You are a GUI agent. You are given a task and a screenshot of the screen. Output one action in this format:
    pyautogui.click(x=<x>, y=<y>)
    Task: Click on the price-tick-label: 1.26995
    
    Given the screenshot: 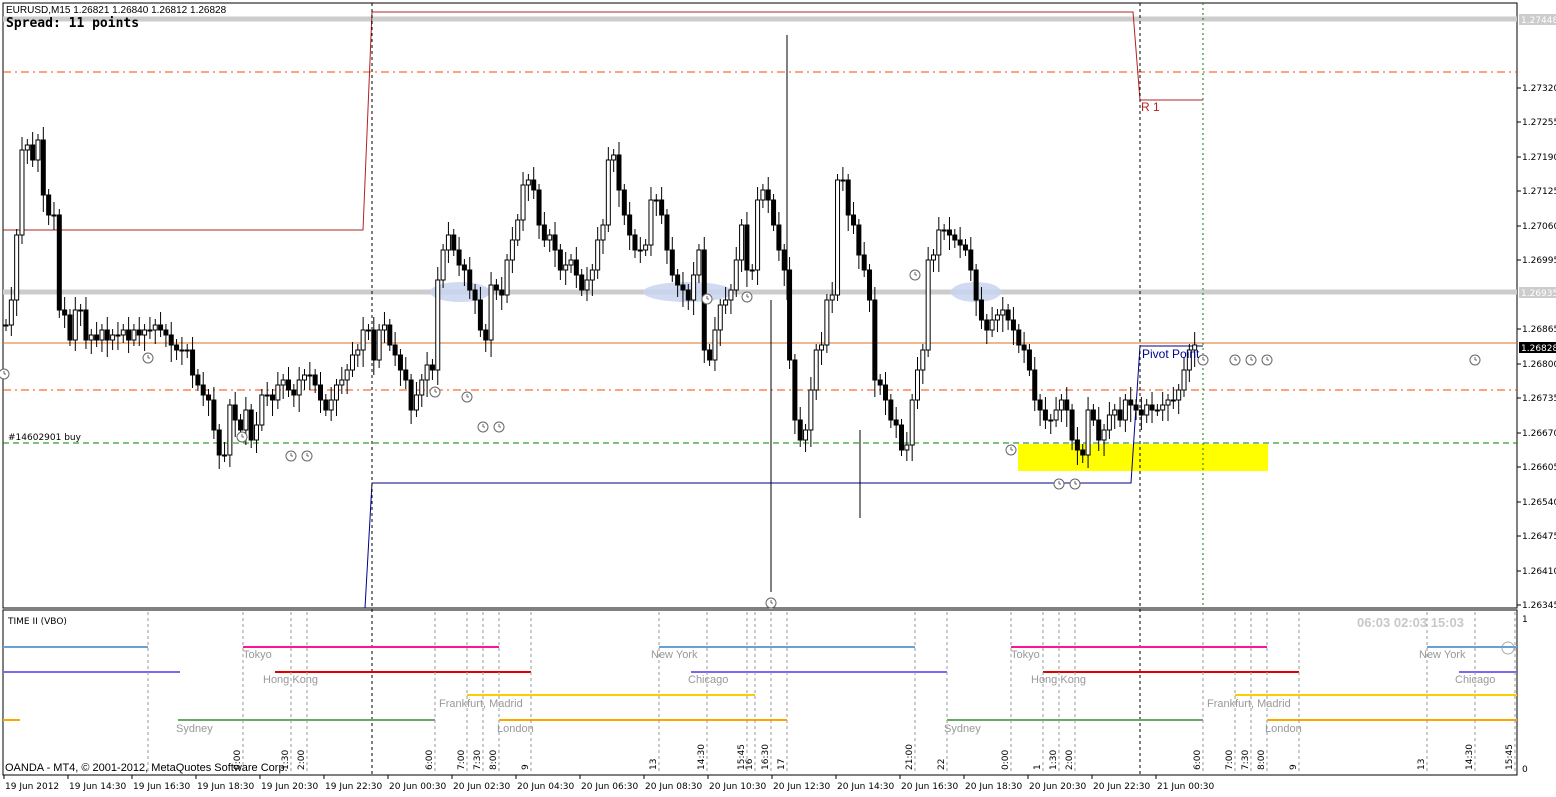 What is the action you would take?
    pyautogui.click(x=1539, y=261)
    